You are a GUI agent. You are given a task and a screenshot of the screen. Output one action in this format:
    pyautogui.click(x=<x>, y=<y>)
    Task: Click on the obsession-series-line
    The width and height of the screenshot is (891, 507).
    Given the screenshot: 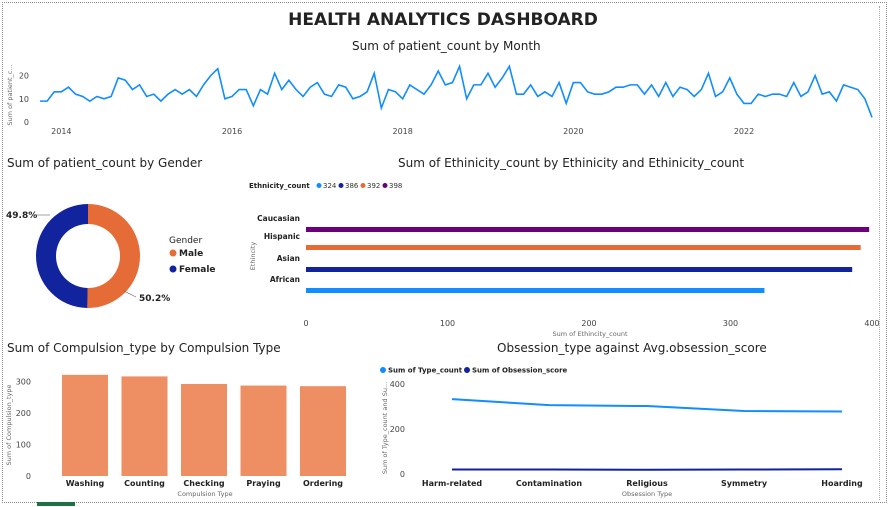 What is the action you would take?
    pyautogui.click(x=647, y=405)
    